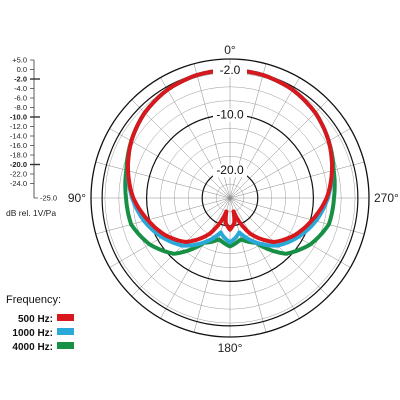 The image size is (400, 400). I want to click on legend: Frequency: 500 Hz: 1000 Hz: 4000 Hz:, so click(40, 323).